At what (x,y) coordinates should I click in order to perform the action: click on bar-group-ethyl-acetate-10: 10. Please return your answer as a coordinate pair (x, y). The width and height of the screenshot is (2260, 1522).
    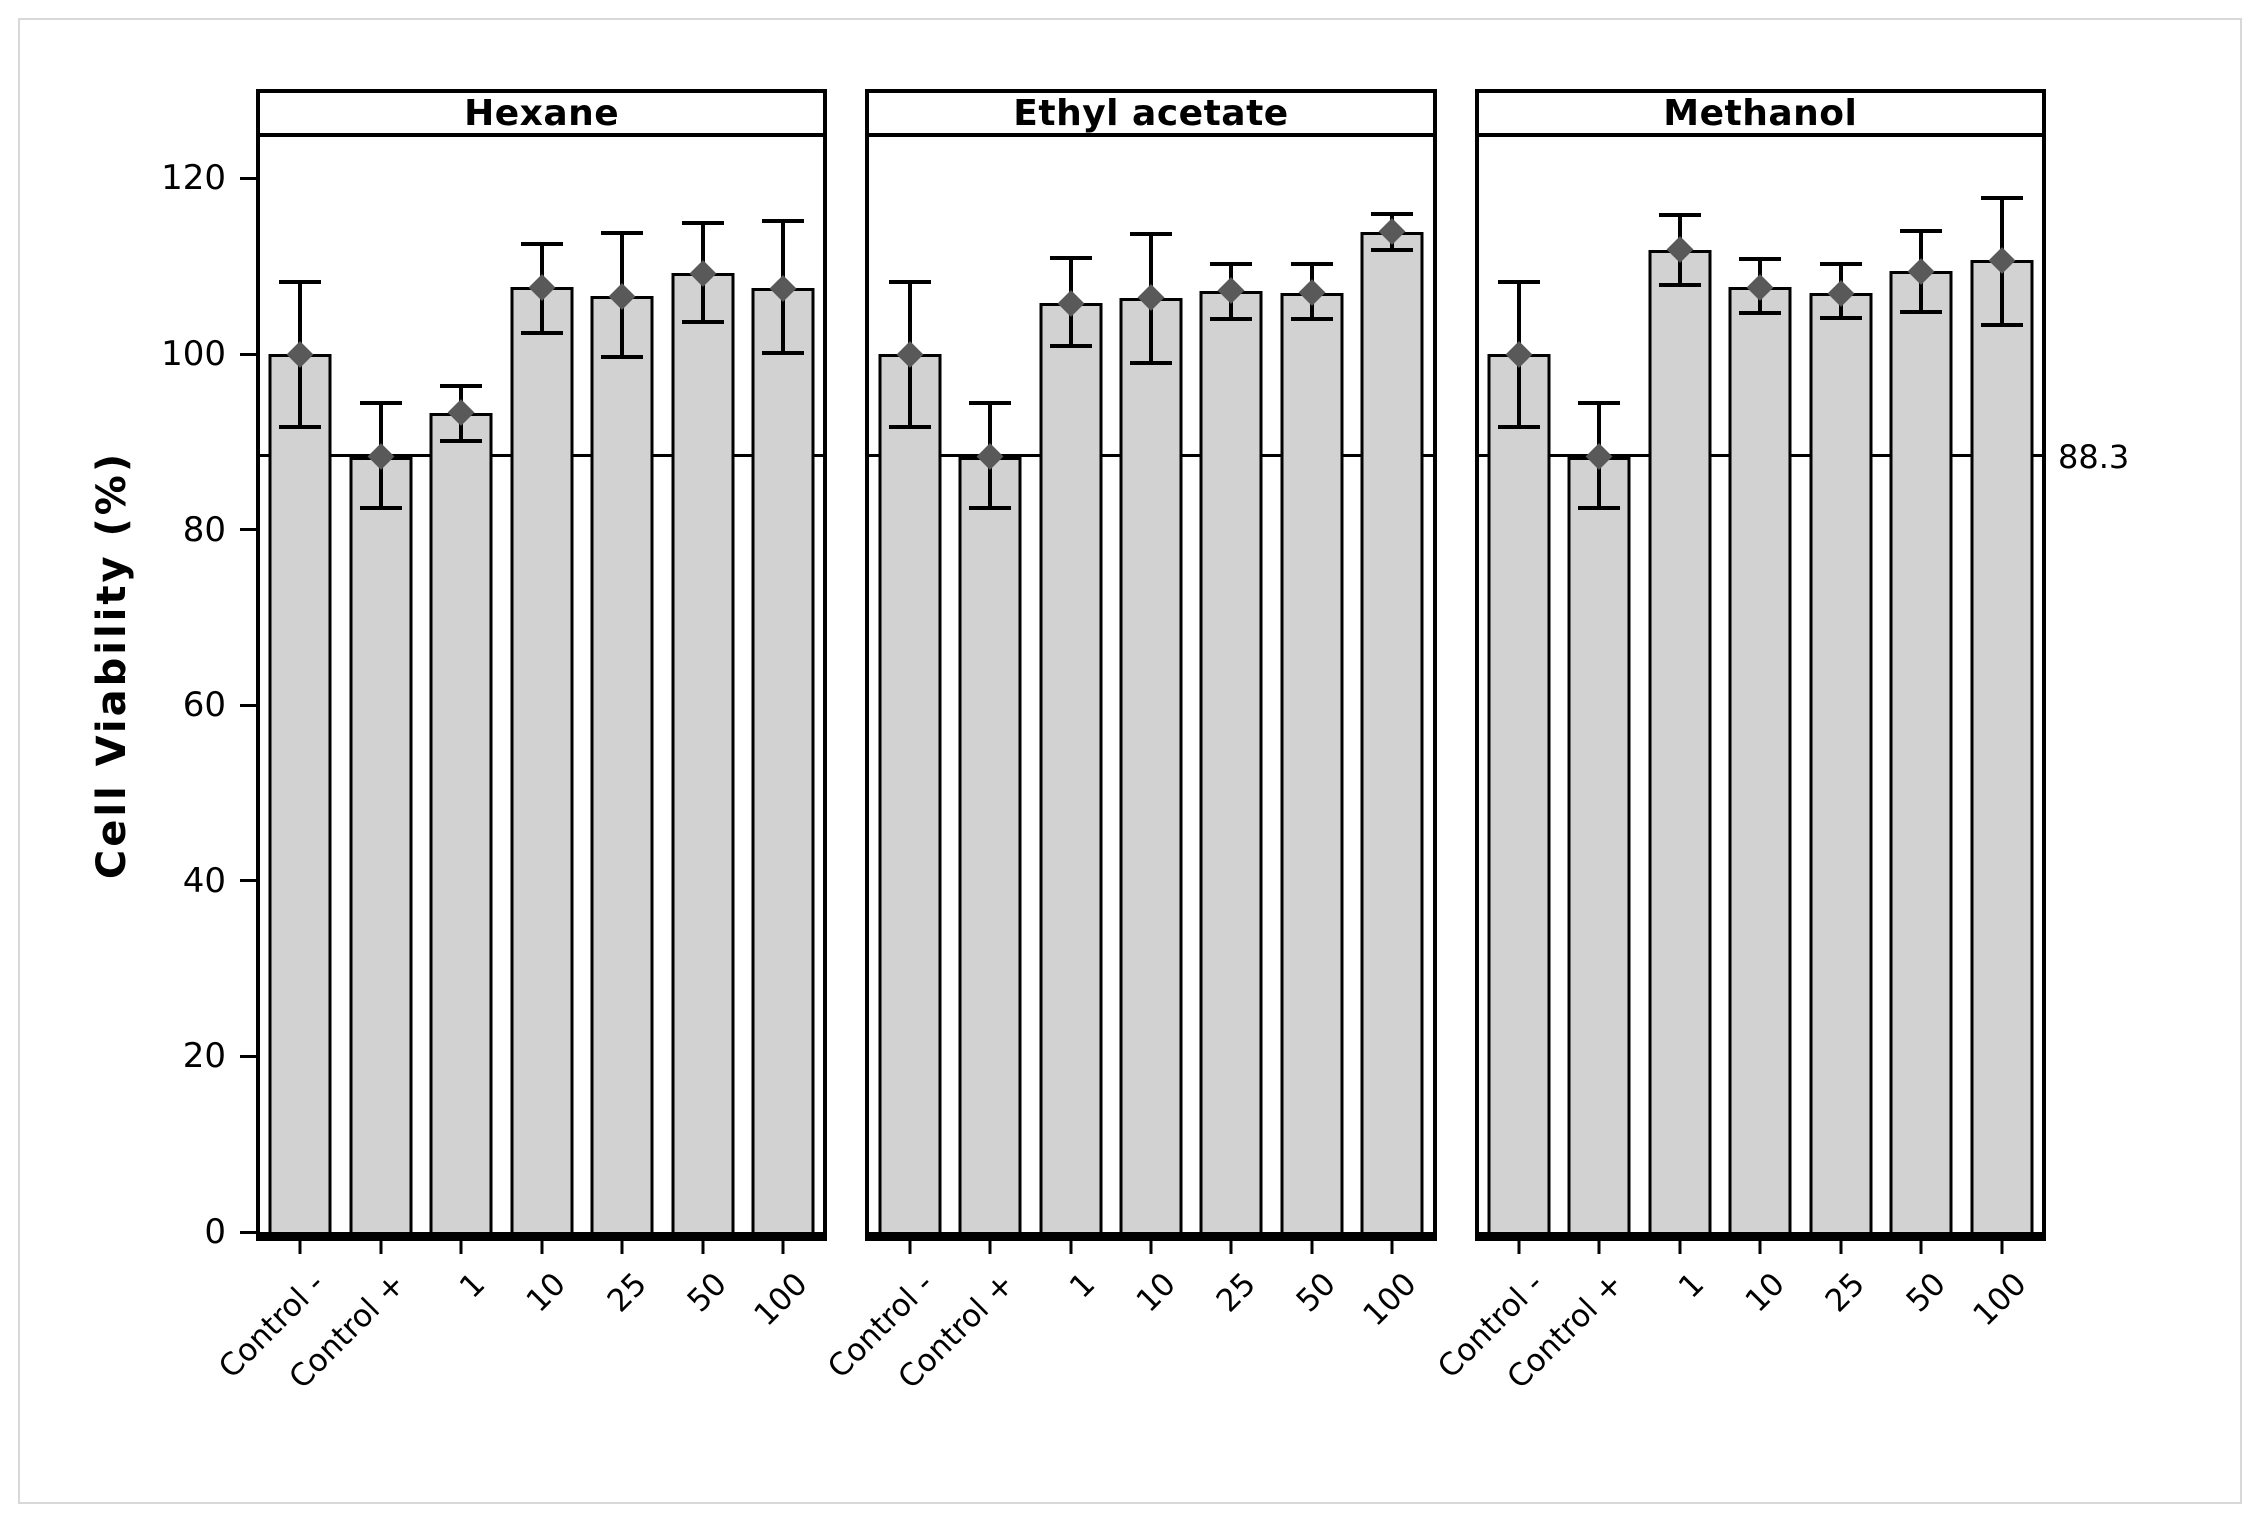
    Looking at the image, I should click on (1151, 728).